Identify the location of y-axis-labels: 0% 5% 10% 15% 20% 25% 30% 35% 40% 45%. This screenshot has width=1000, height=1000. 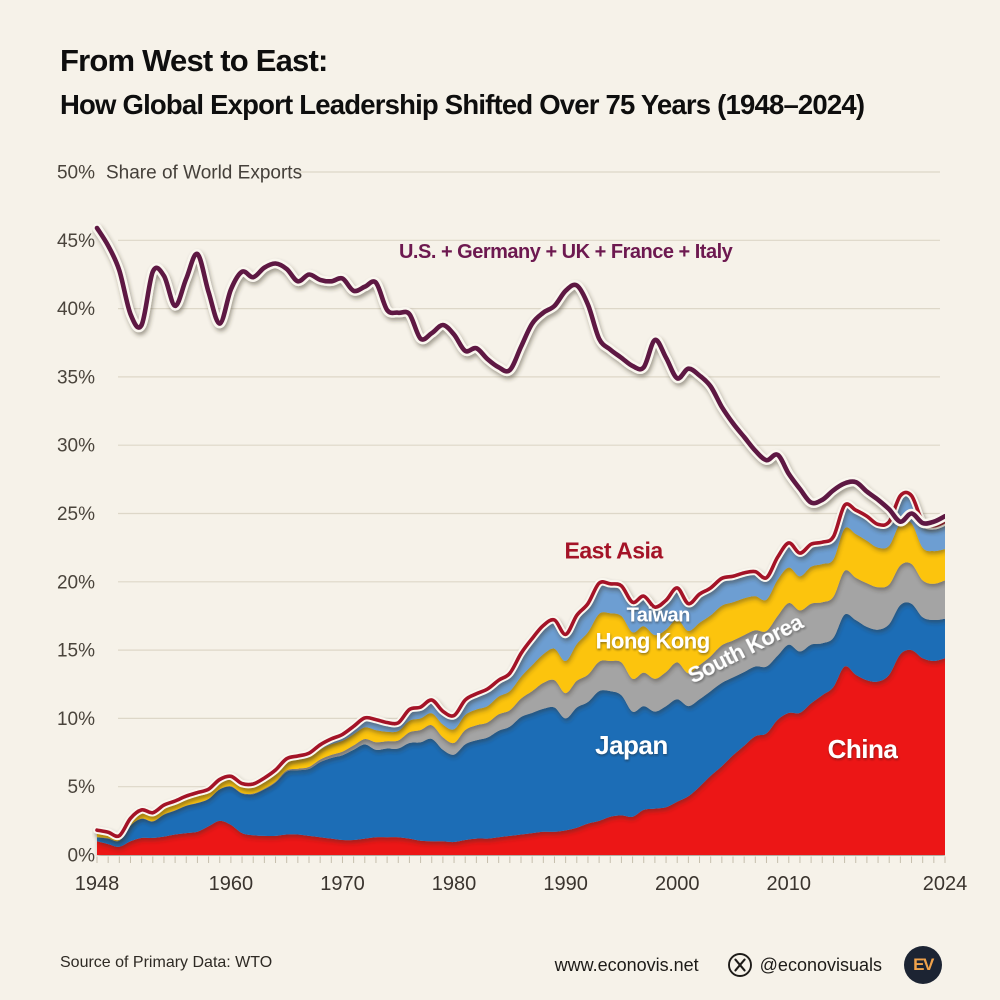
(76, 549).